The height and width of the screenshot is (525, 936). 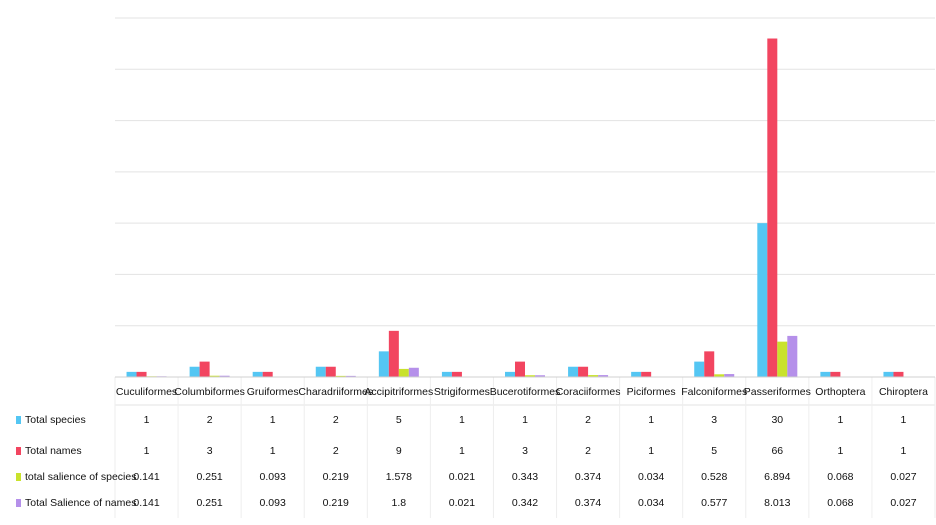 What do you see at coordinates (777, 477) in the screenshot?
I see `table-cell: 6.894` at bounding box center [777, 477].